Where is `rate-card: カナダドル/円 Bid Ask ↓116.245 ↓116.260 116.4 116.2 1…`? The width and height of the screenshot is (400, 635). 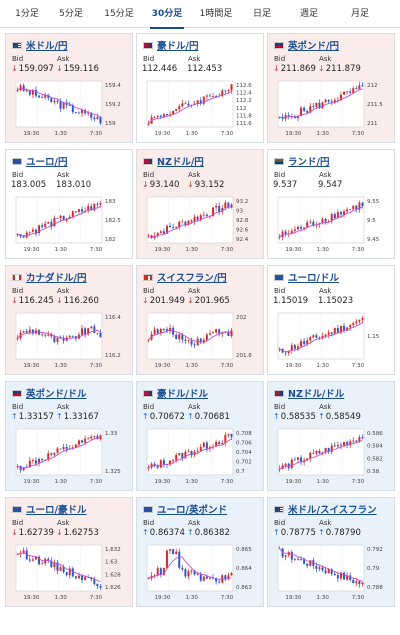 rate-card: カナダドル/円 Bid Ask ↓116.245 ↓116.260 116.4 116.2 1… is located at coordinates (69, 320).